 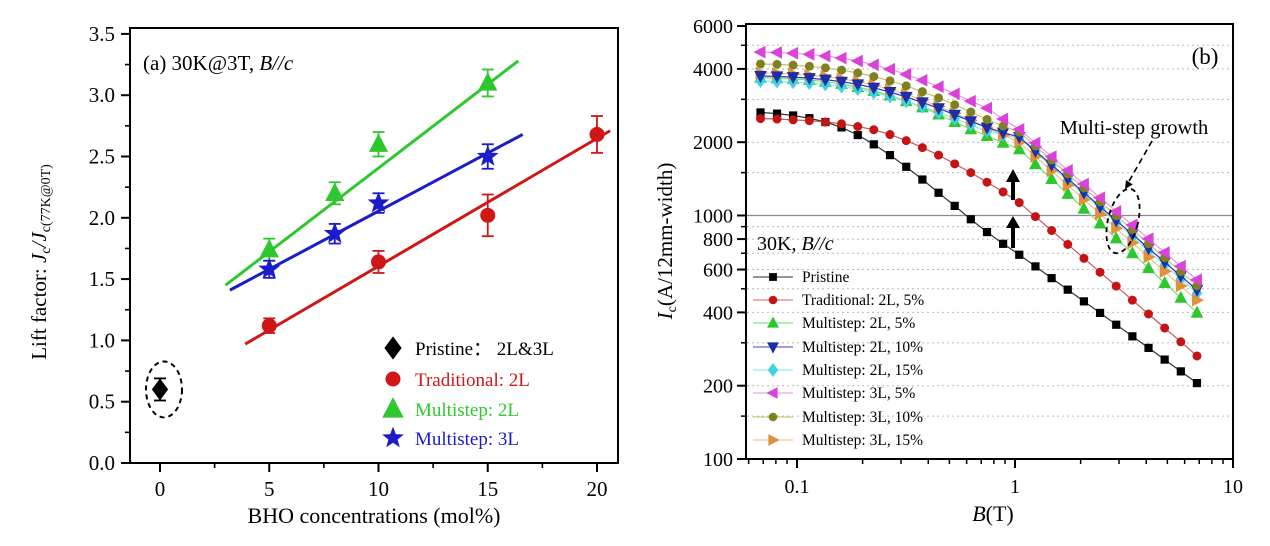 What do you see at coordinates (1013, 208) in the screenshot?
I see `lift-arrows` at bounding box center [1013, 208].